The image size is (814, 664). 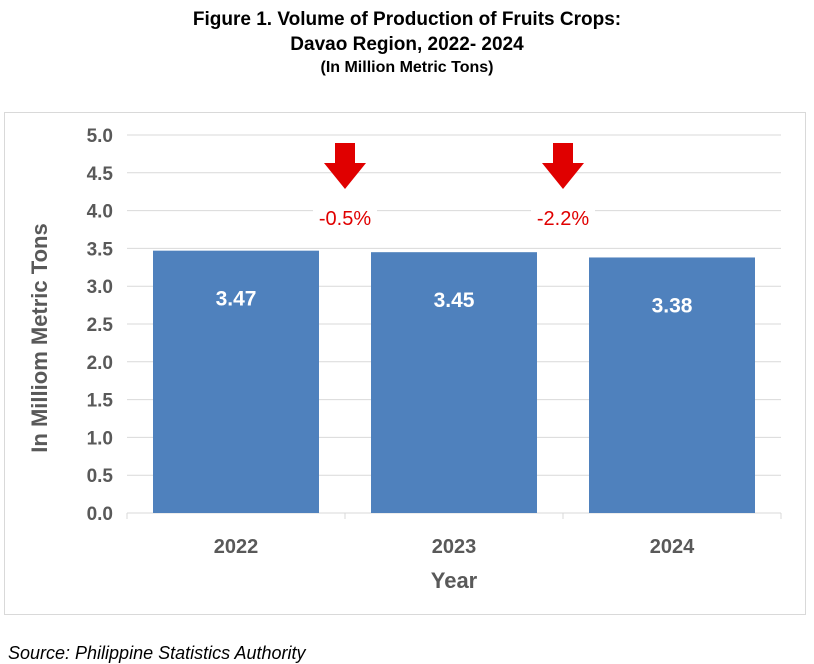 What do you see at coordinates (100, 401) in the screenshot?
I see `y-tick-label: 1.5` at bounding box center [100, 401].